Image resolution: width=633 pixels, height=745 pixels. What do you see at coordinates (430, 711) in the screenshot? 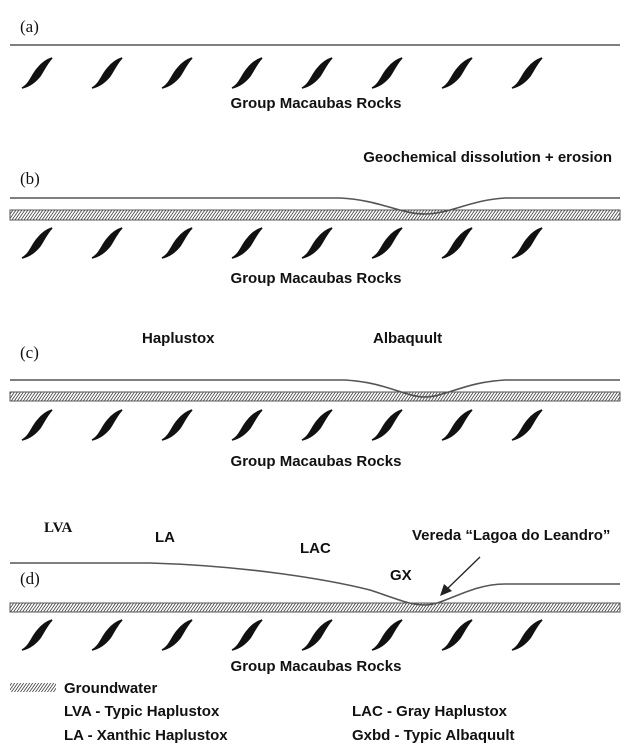
I see `legend-text: LAC - Gray Haplustox` at bounding box center [430, 711].